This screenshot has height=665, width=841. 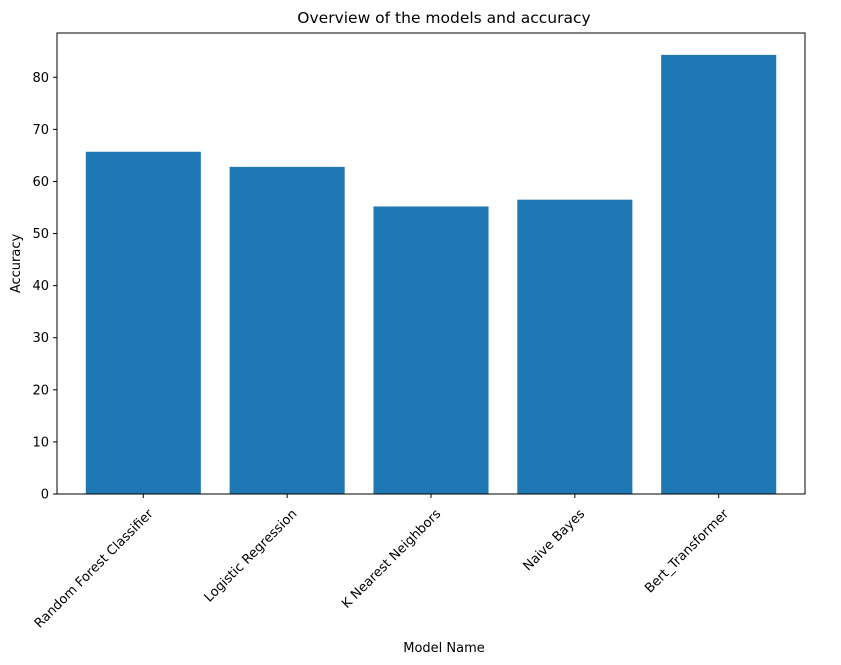 What do you see at coordinates (45, 495) in the screenshot?
I see `y-tick-label-0: 0` at bounding box center [45, 495].